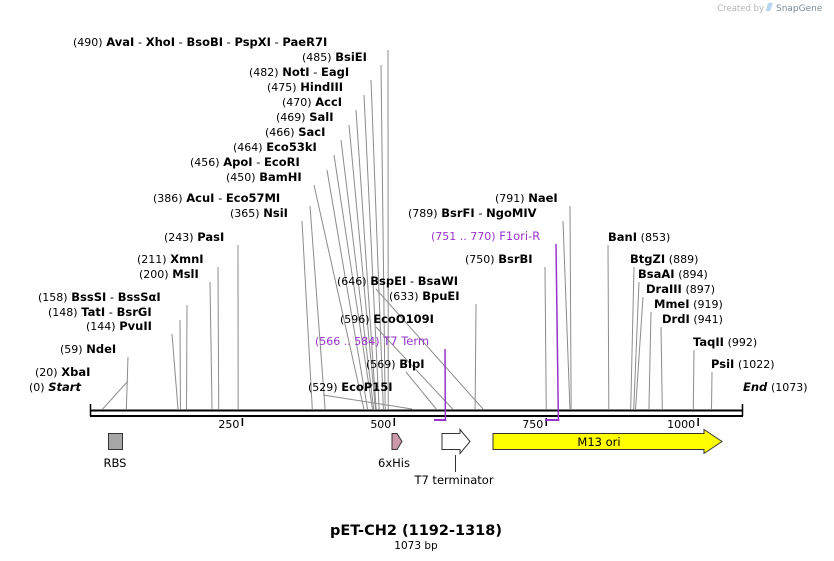 Image resolution: width=834 pixels, height=561 pixels. What do you see at coordinates (743, 342) in the screenshot?
I see `site-position: (992)` at bounding box center [743, 342].